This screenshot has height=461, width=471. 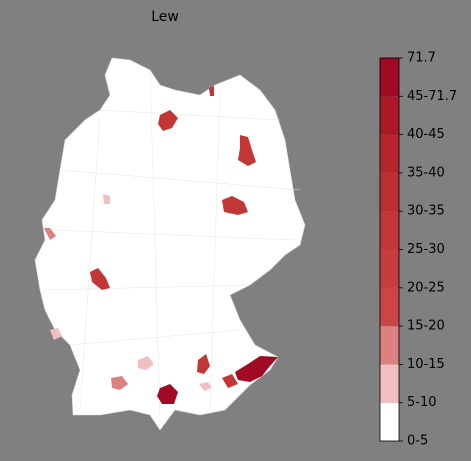 I want to click on colorbar-label: 35-40, so click(x=426, y=172).